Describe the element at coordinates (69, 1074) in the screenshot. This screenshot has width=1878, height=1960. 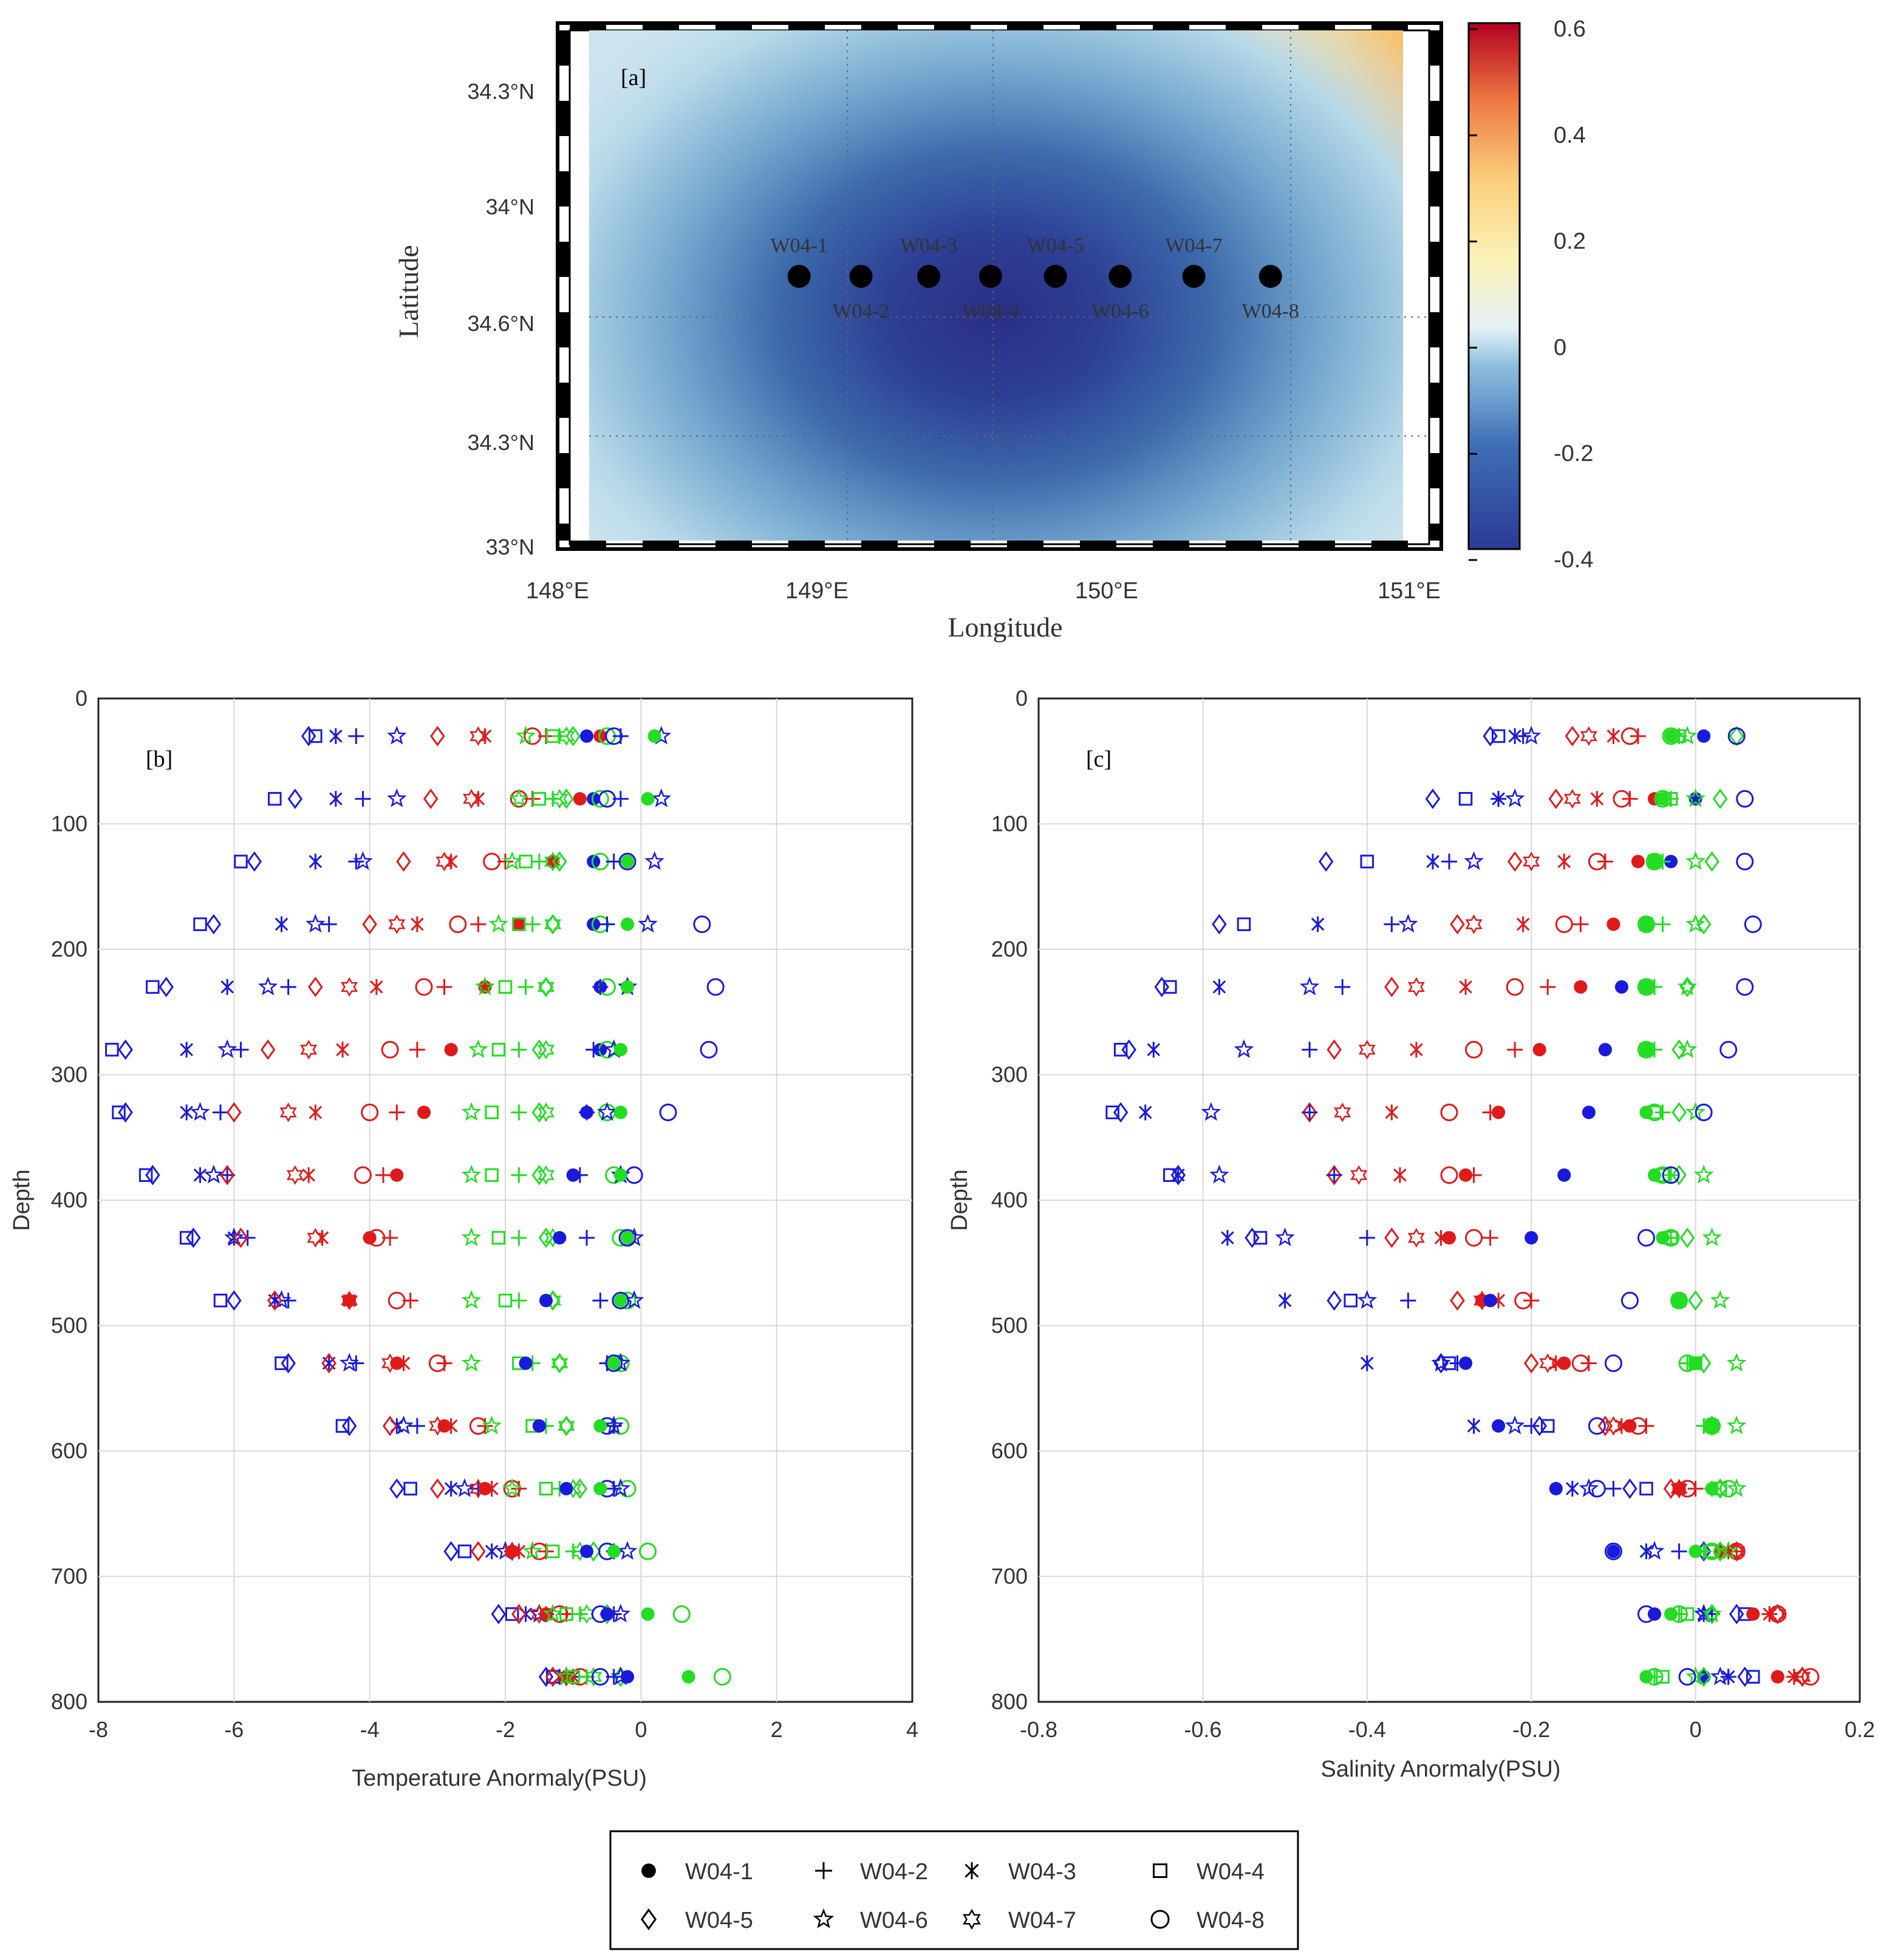
I see `y-tick-label: 300` at that location.